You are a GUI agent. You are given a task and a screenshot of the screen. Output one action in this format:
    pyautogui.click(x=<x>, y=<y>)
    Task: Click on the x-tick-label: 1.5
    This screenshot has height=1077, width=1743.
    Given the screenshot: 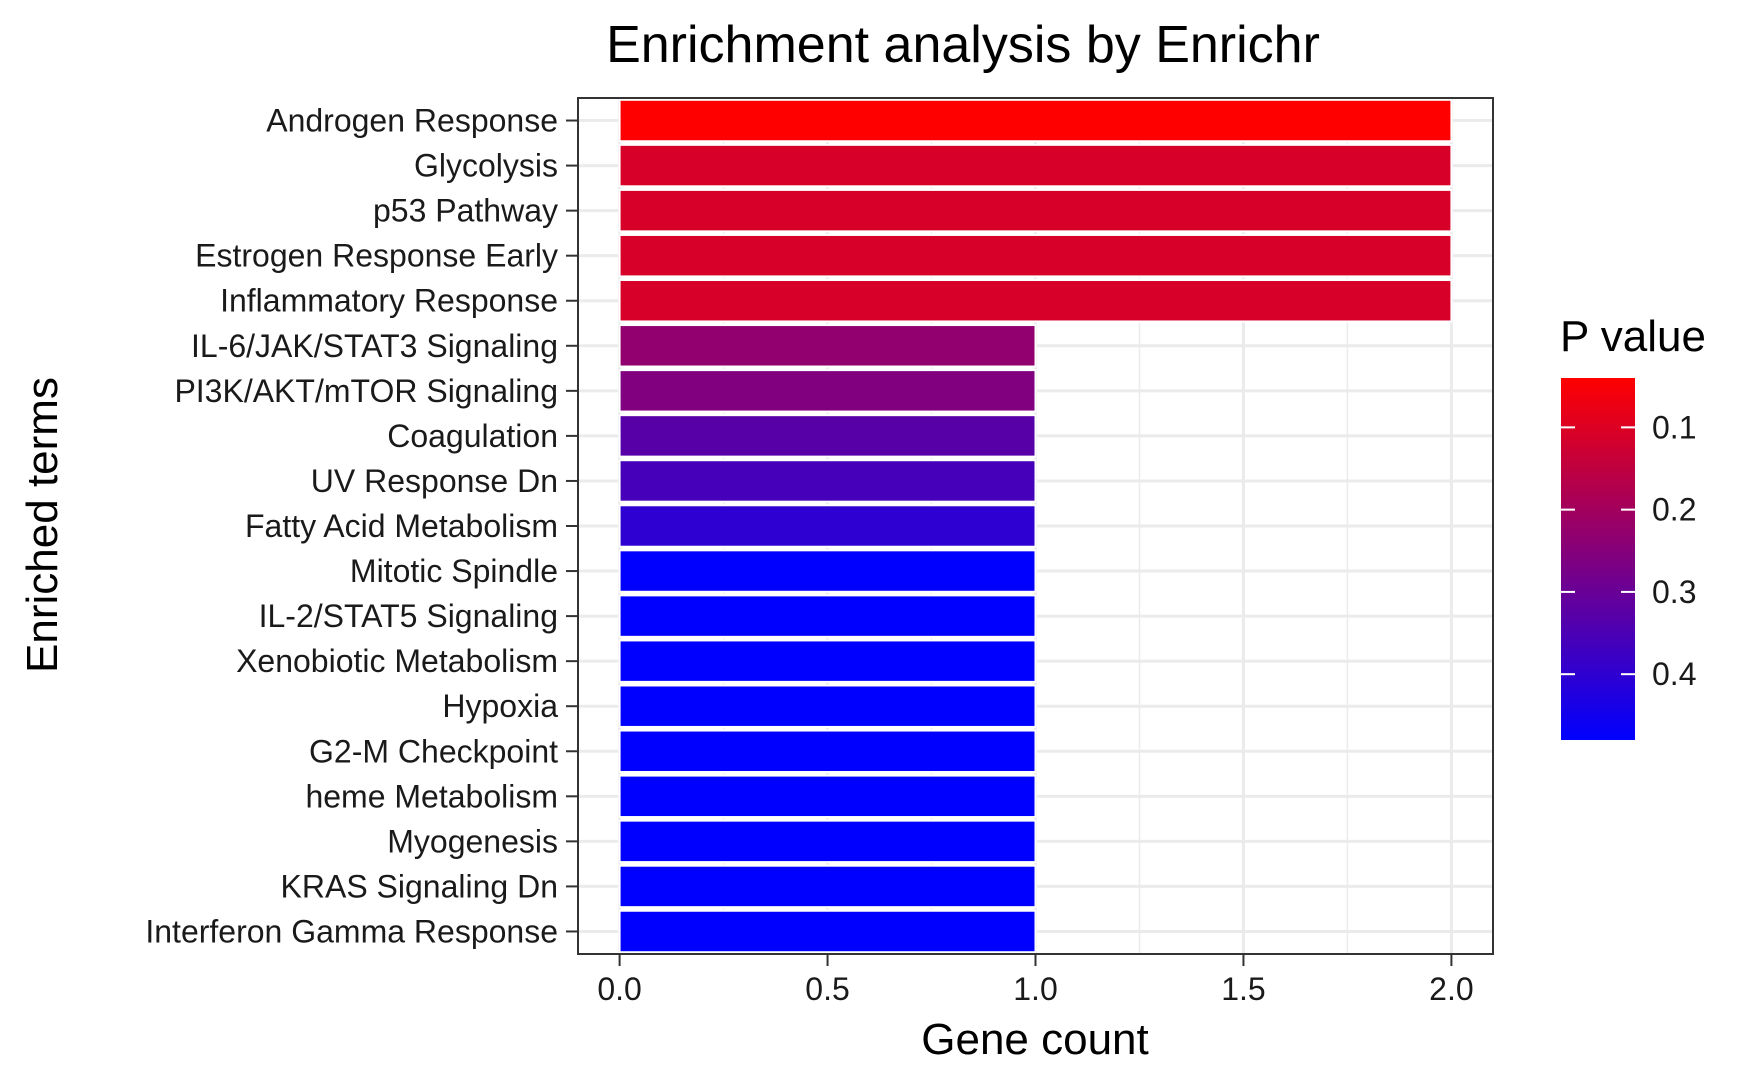 What is the action you would take?
    pyautogui.click(x=1243, y=989)
    